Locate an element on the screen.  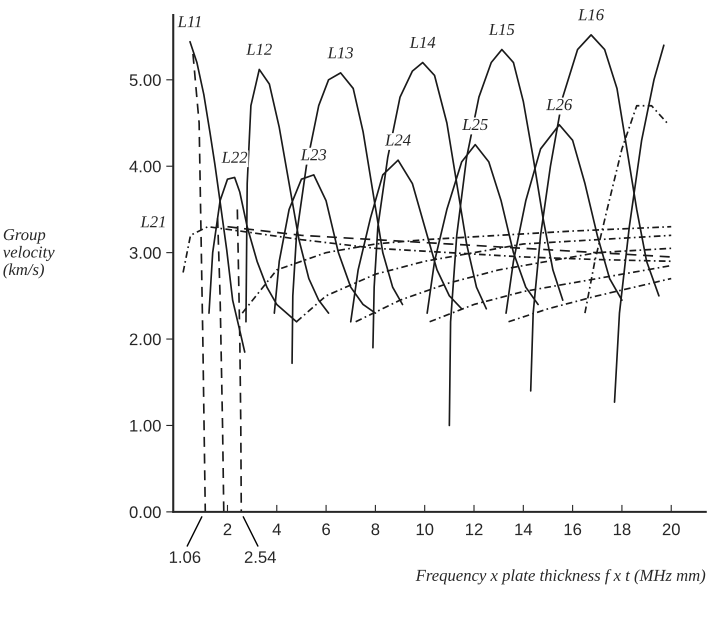
x-tick-label: 12 is located at coordinates (474, 529).